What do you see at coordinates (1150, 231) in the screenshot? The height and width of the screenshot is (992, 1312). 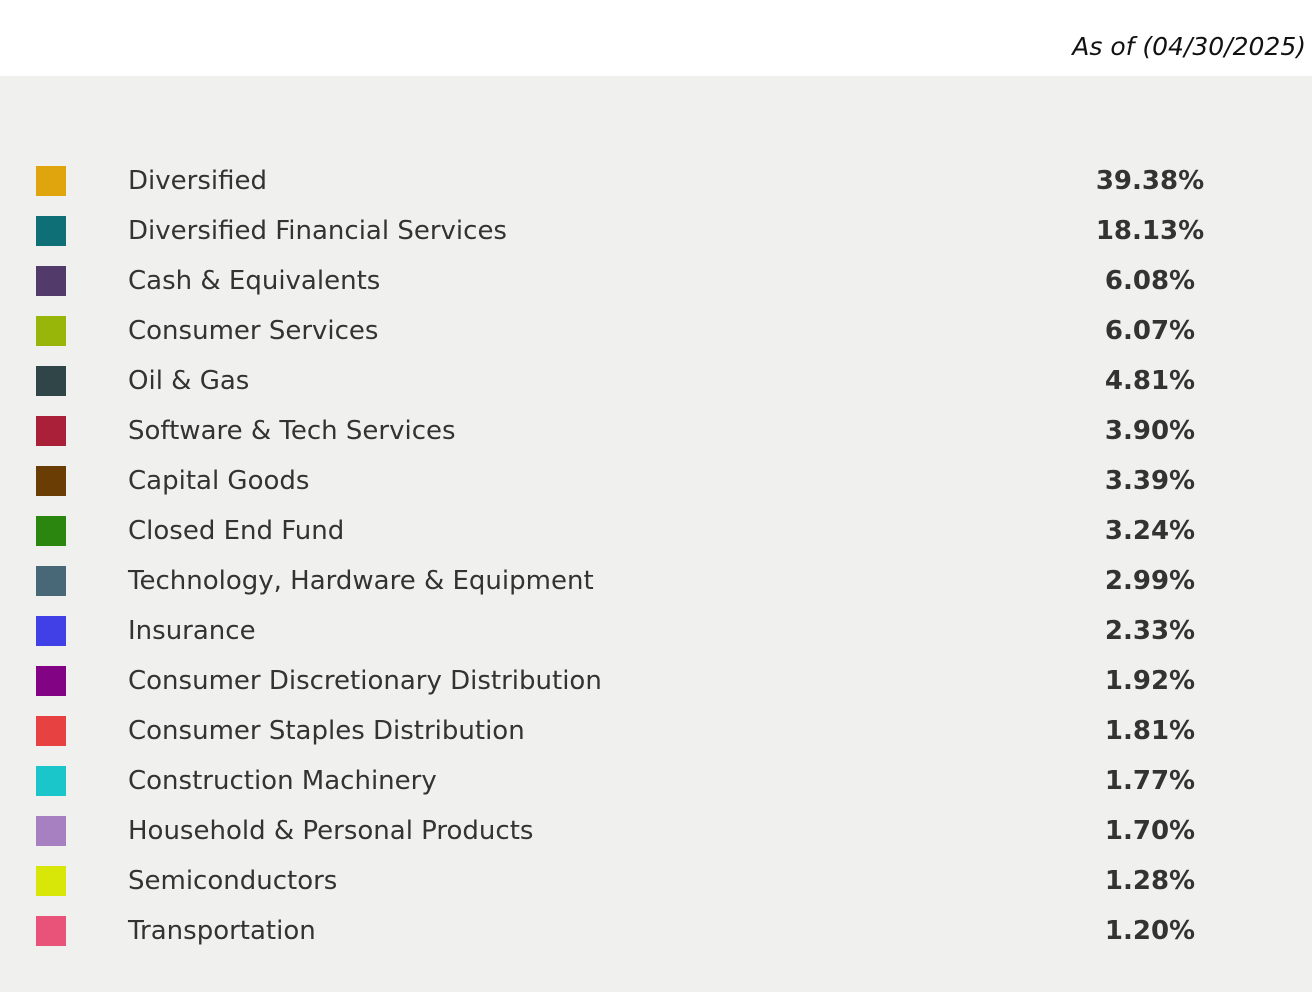 I see `sector-weight: 18.13%` at bounding box center [1150, 231].